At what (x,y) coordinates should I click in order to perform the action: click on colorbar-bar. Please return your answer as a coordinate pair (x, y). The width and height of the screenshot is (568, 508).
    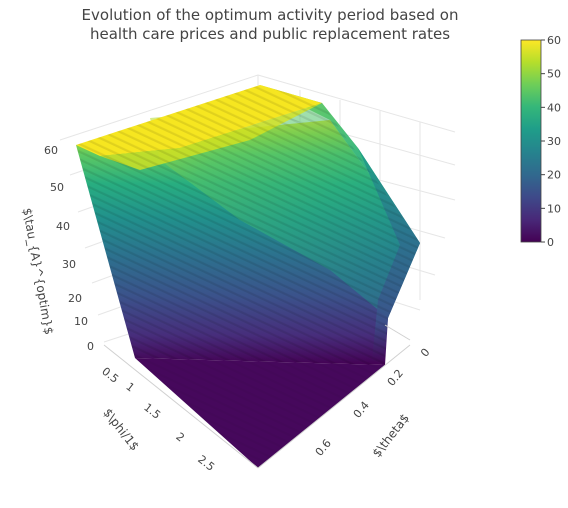
    Looking at the image, I should click on (531, 141).